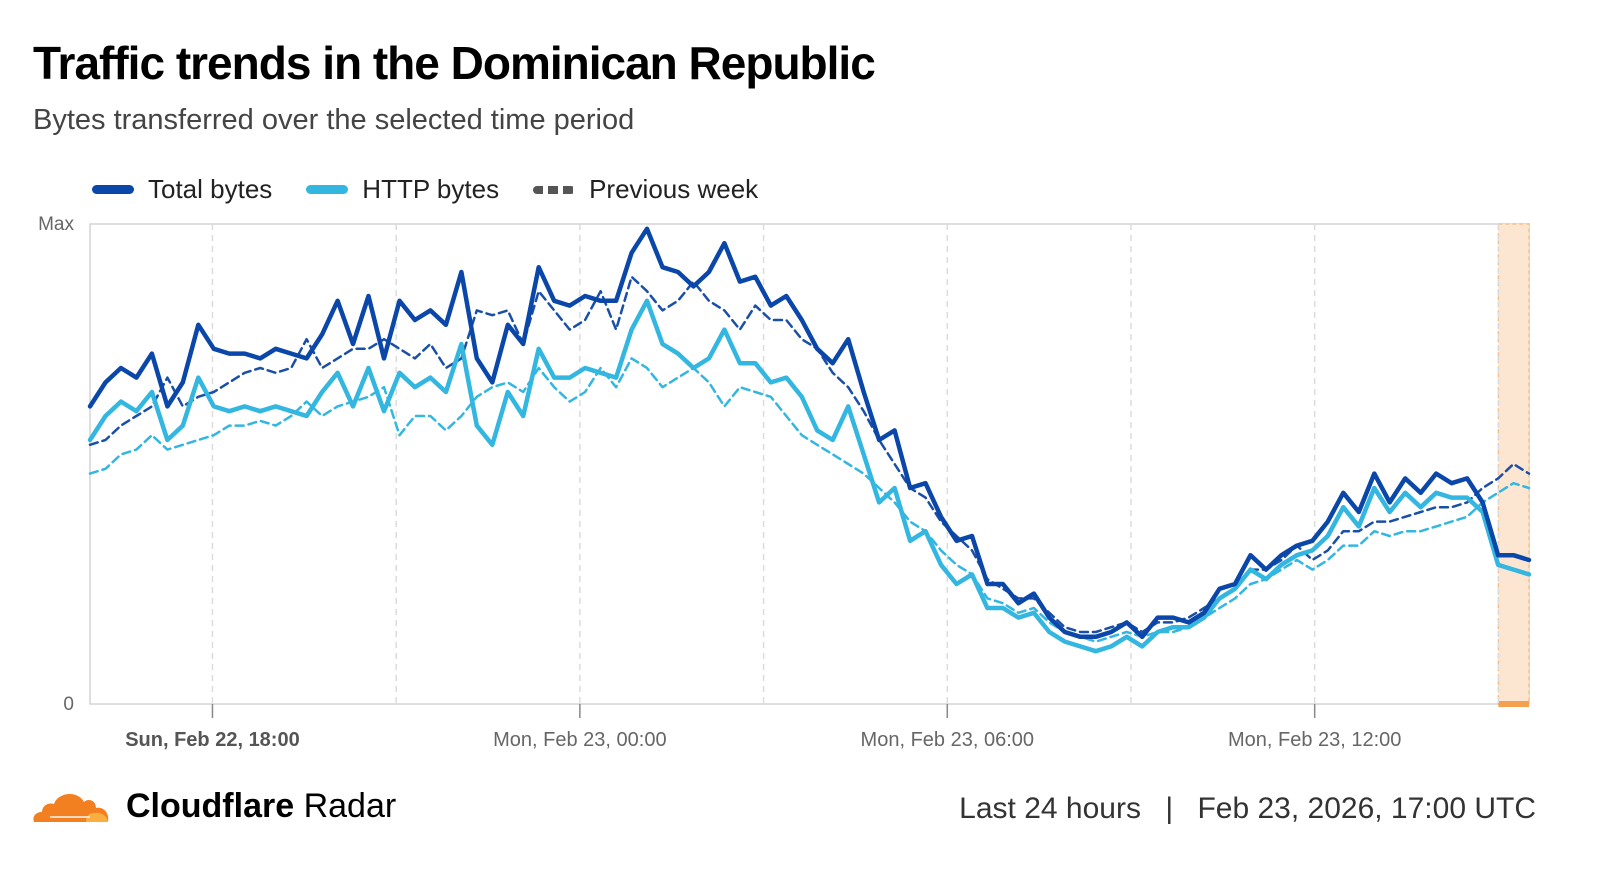 Image resolution: width=1600 pixels, height=876 pixels. I want to click on cloudflare-radar-logo: Cloudflare Radar, so click(213, 806).